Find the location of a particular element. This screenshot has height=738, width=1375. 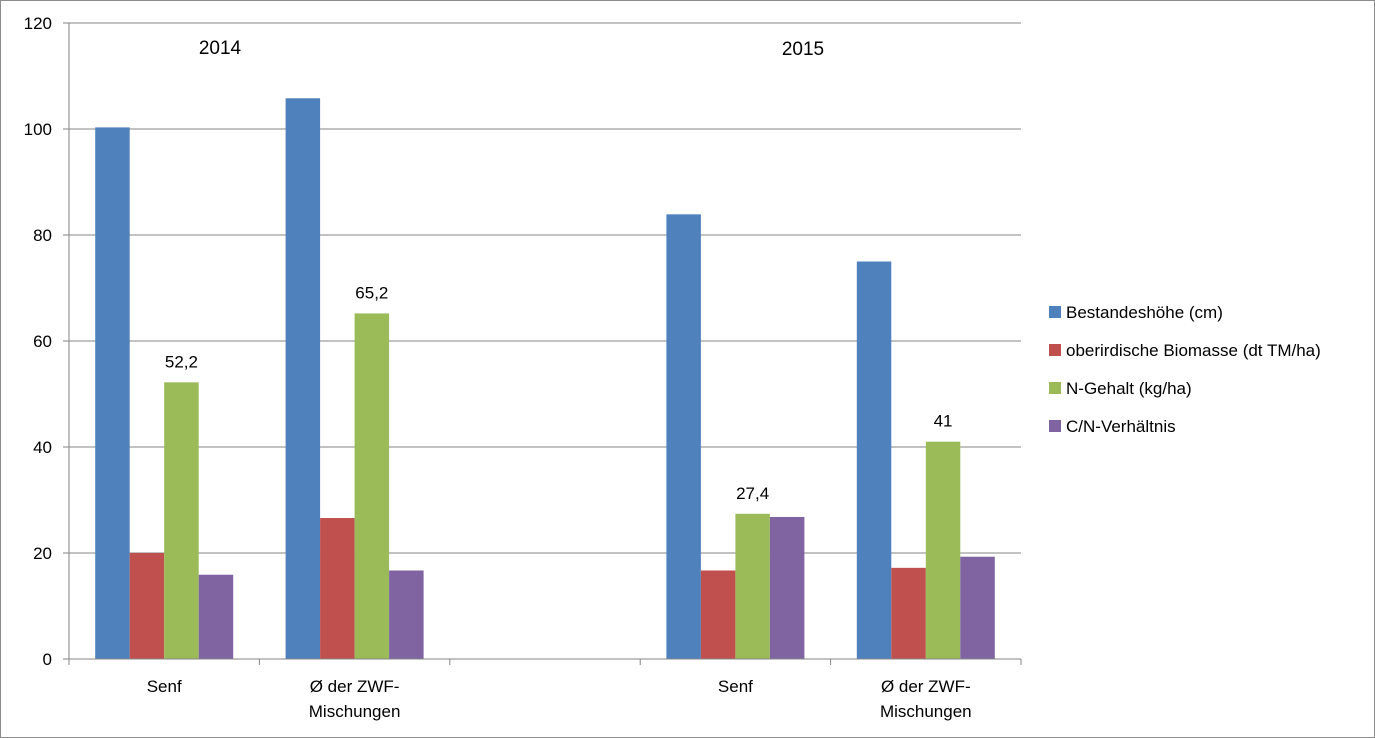

y-tick-label: 100 is located at coordinates (38, 129).